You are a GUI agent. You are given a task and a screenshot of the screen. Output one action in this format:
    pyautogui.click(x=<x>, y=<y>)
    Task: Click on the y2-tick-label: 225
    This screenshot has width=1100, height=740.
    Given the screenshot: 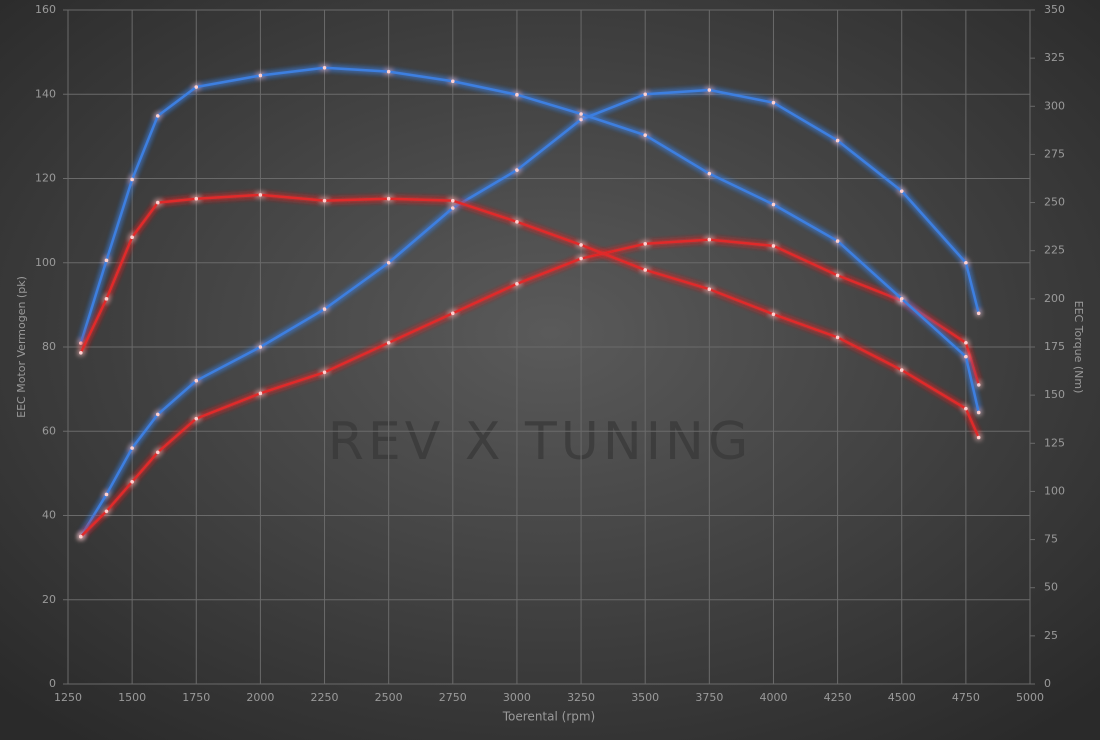 What is the action you would take?
    pyautogui.click(x=1054, y=250)
    